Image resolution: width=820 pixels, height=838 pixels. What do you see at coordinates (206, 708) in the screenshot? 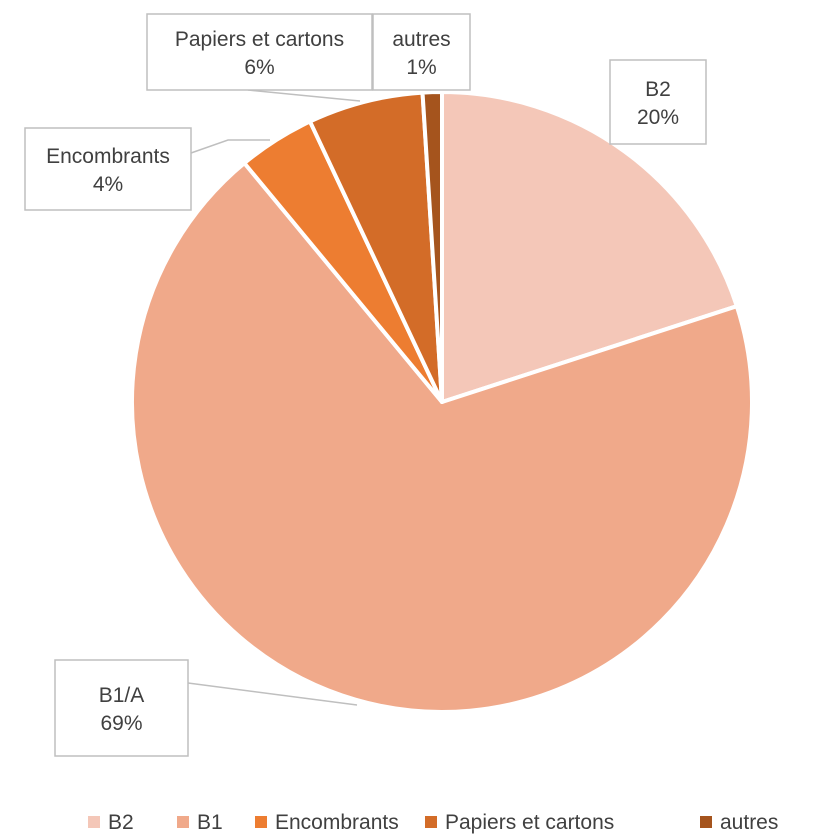
I see `callout-b1-a: B1/A 69%` at bounding box center [206, 708].